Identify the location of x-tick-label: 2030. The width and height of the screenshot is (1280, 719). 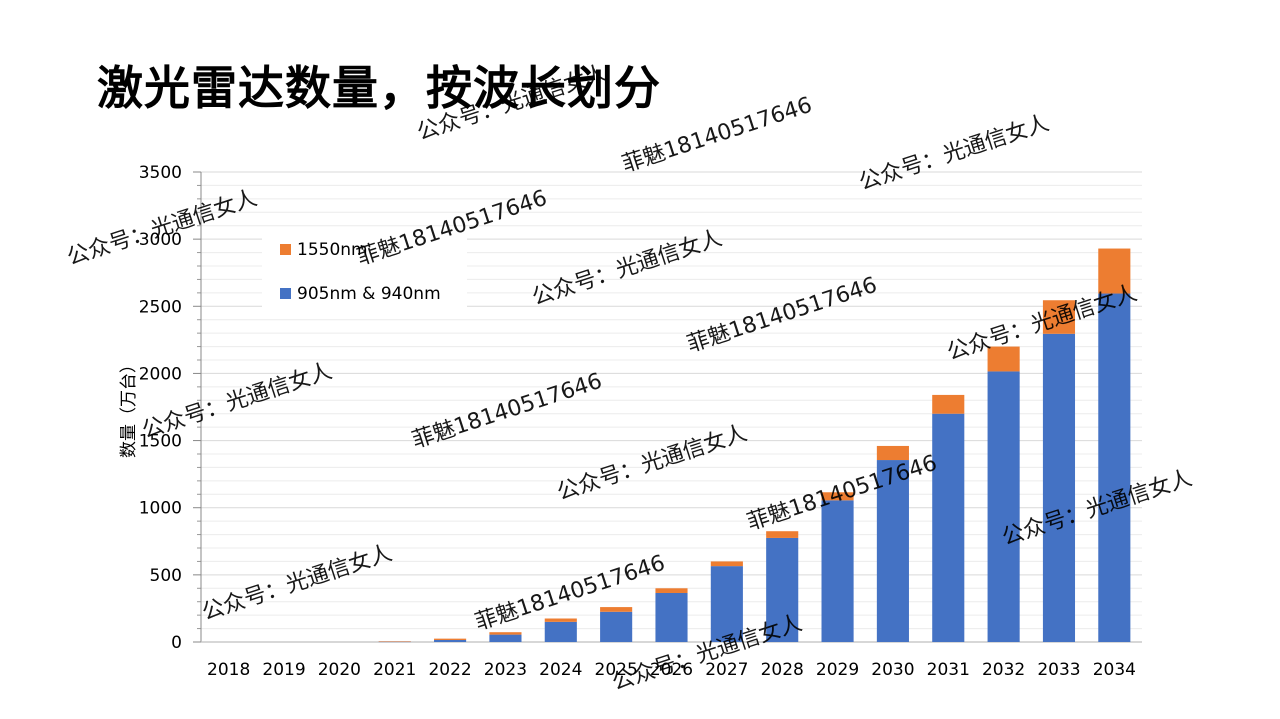
(892, 670).